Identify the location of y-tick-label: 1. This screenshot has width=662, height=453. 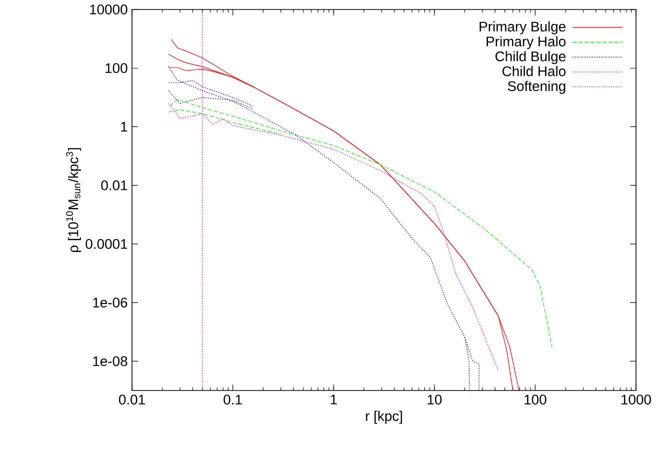
(124, 127).